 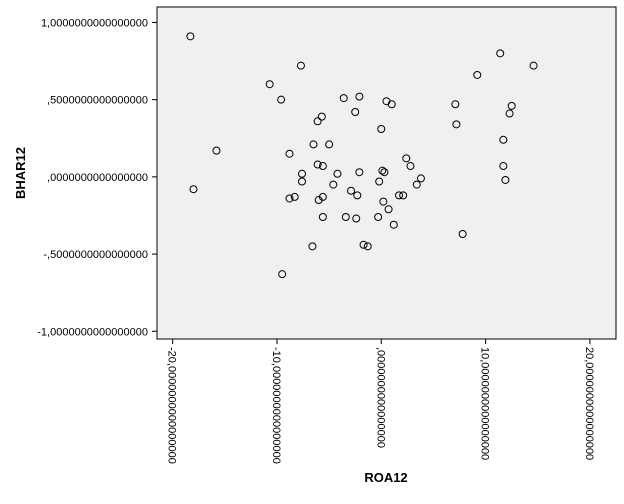 I want to click on x-tick-label: 10,0000000000000000, so click(x=485, y=403).